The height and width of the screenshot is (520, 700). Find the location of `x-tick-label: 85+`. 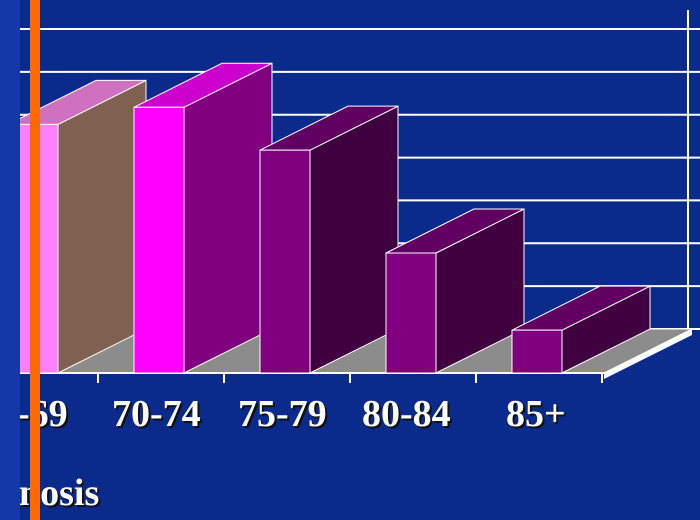

x-tick-label: 85+ is located at coordinates (536, 414).